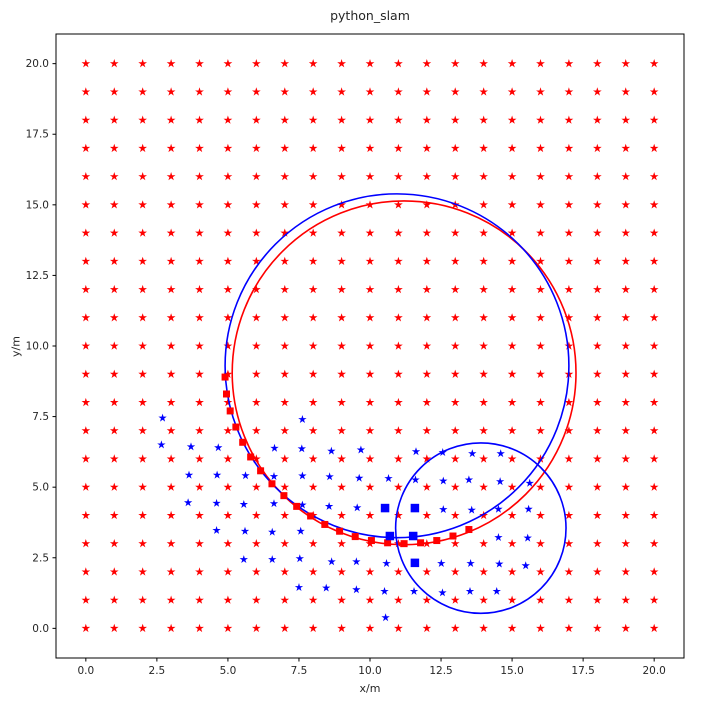 This screenshot has width=713, height=711. What do you see at coordinates (37, 135) in the screenshot?
I see `y-tick-label: 17.5` at bounding box center [37, 135].